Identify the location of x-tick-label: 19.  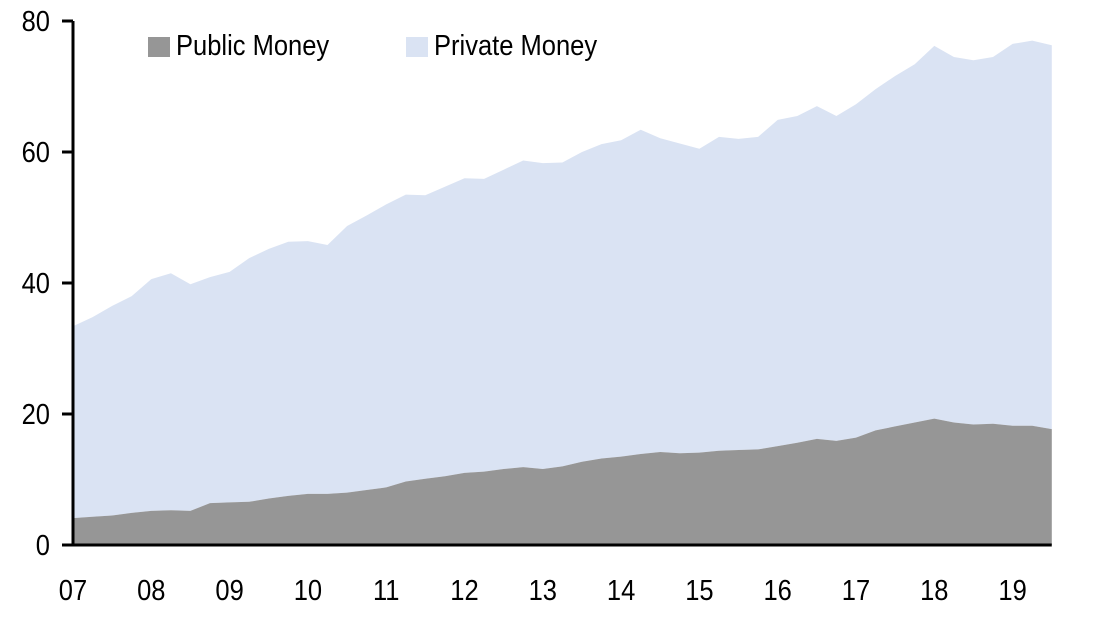
(1012, 589).